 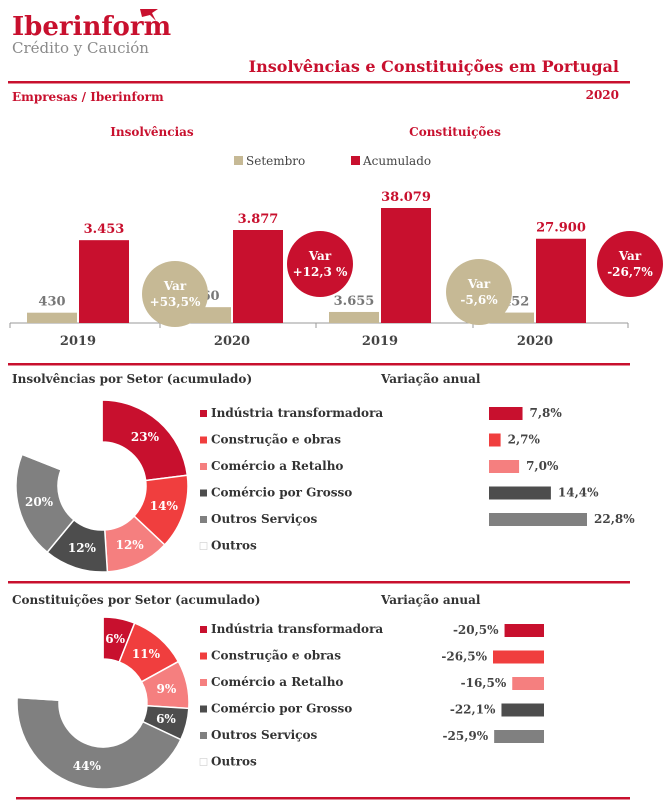 I want to click on constituicoes-bar-acumulado-2020, so click(x=561, y=280).